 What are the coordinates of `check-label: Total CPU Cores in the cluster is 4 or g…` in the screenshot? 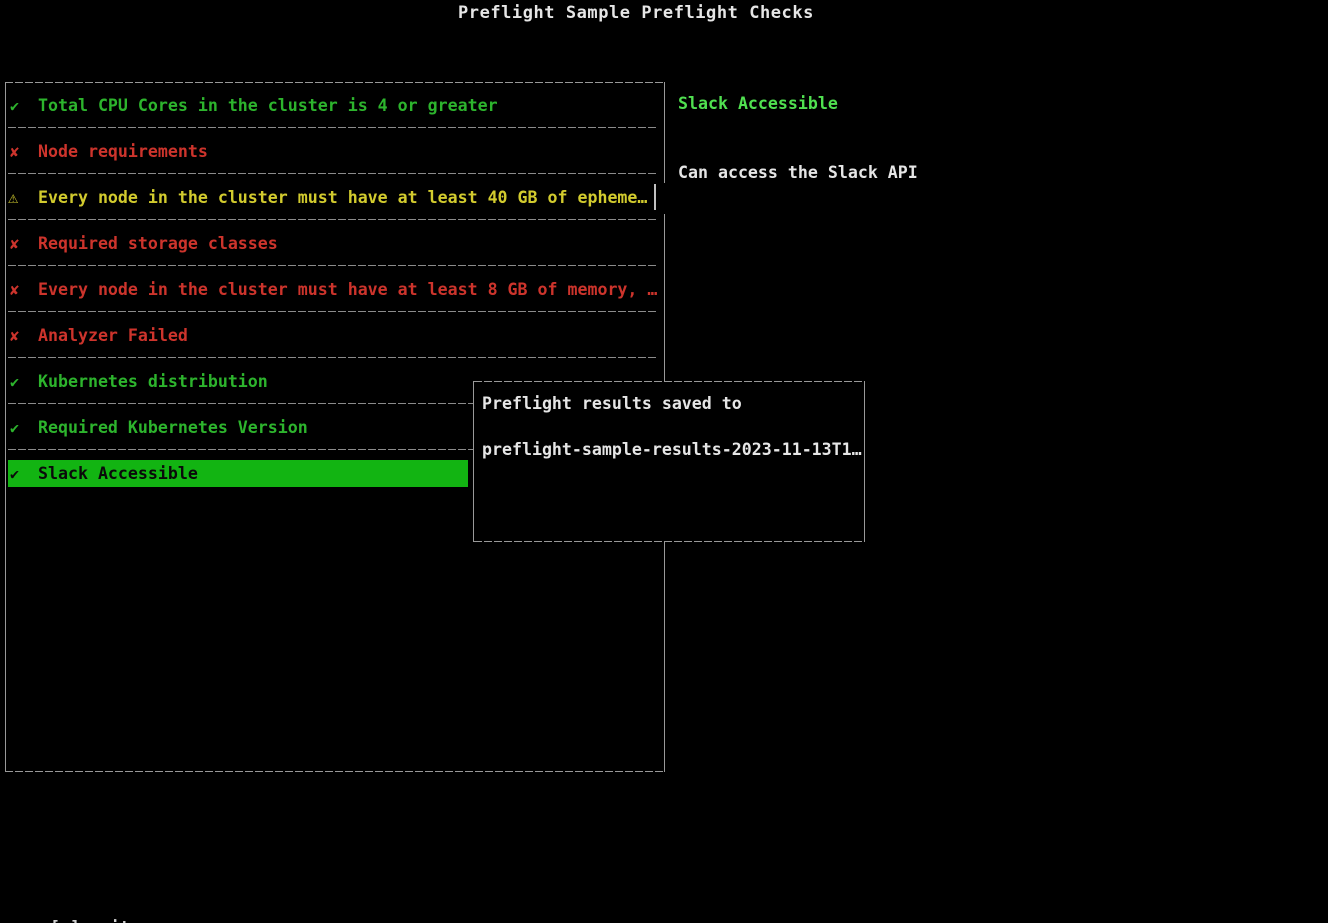 It's located at (268, 105).